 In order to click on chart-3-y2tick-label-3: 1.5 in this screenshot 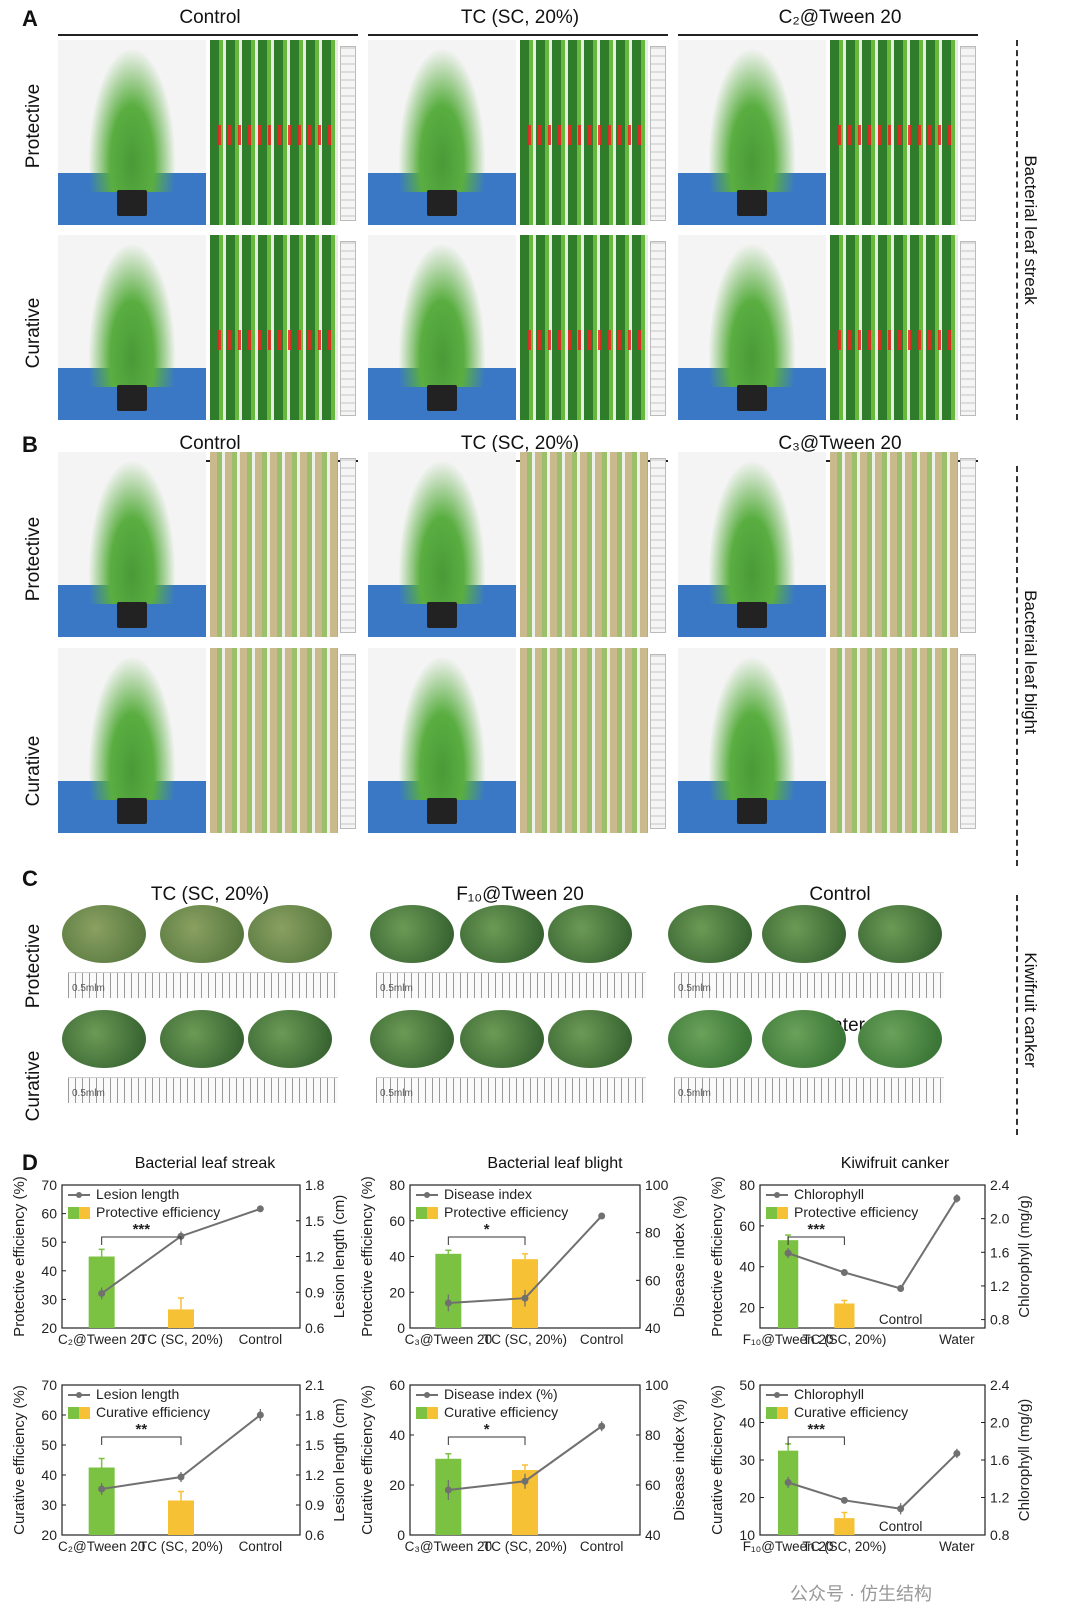, I will do `click(315, 1445)`.